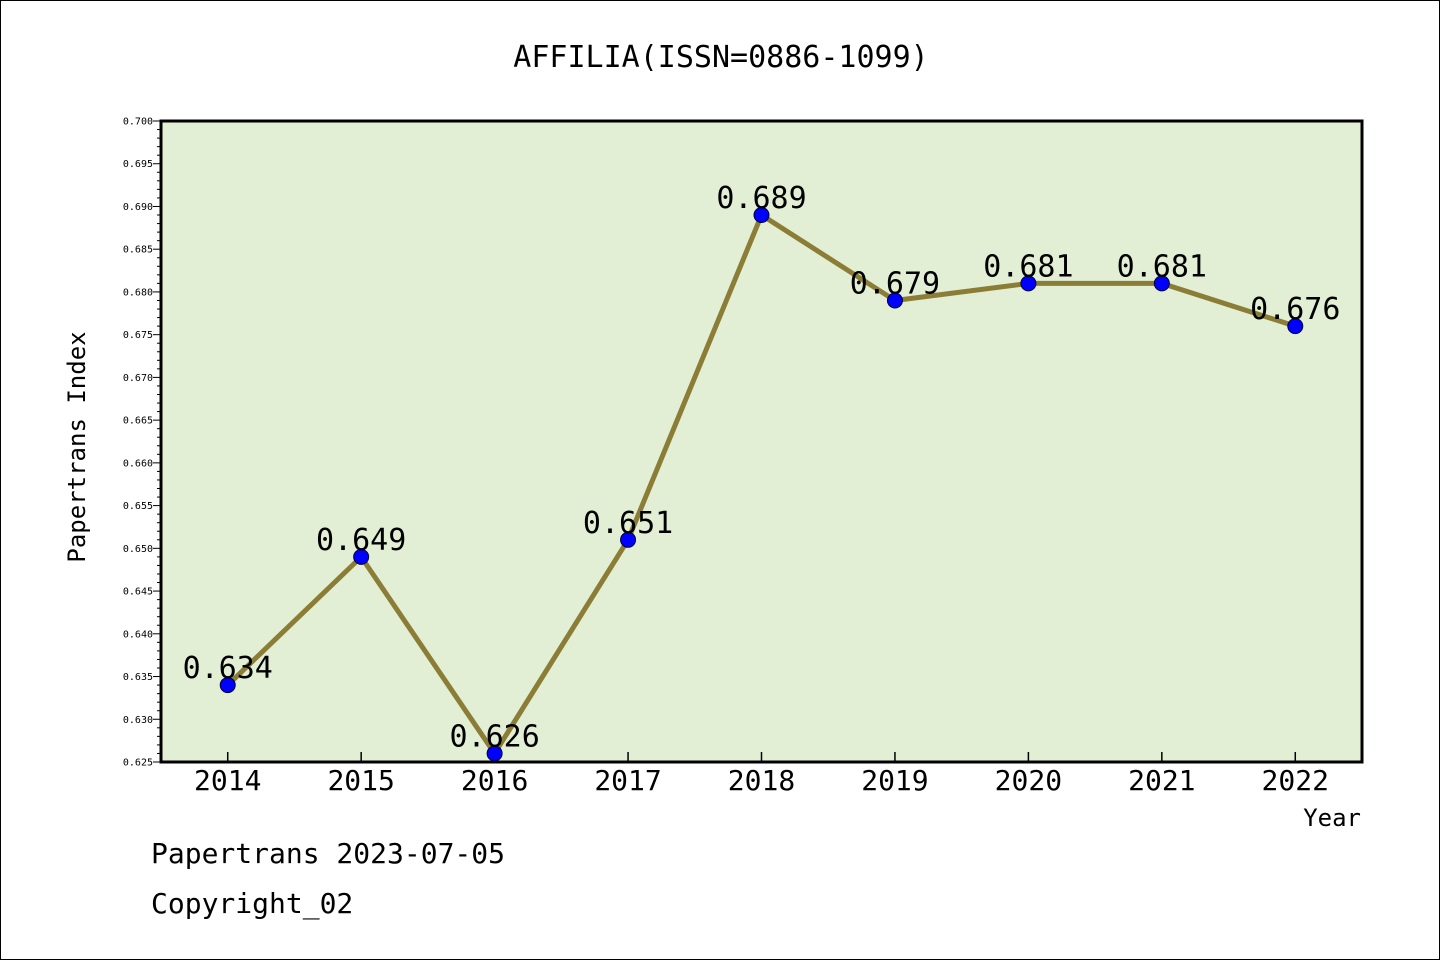 The width and height of the screenshot is (1440, 961). I want to click on footer-date: Papertrans 2023-07-05, so click(328, 853).